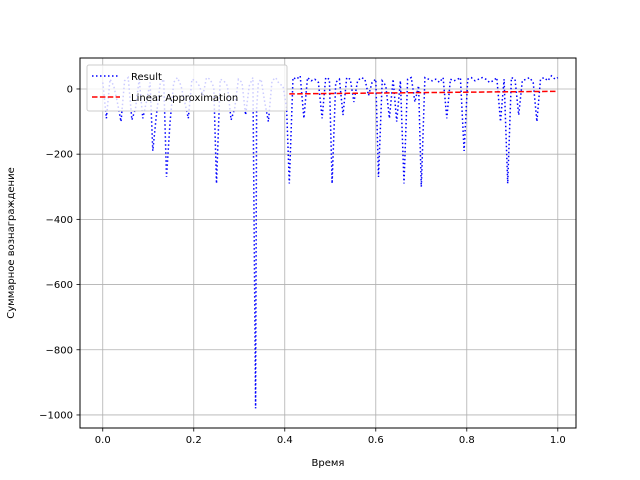 Image resolution: width=640 pixels, height=480 pixels. What do you see at coordinates (467, 440) in the screenshot?
I see `x-tick-label: 0.8` at bounding box center [467, 440].